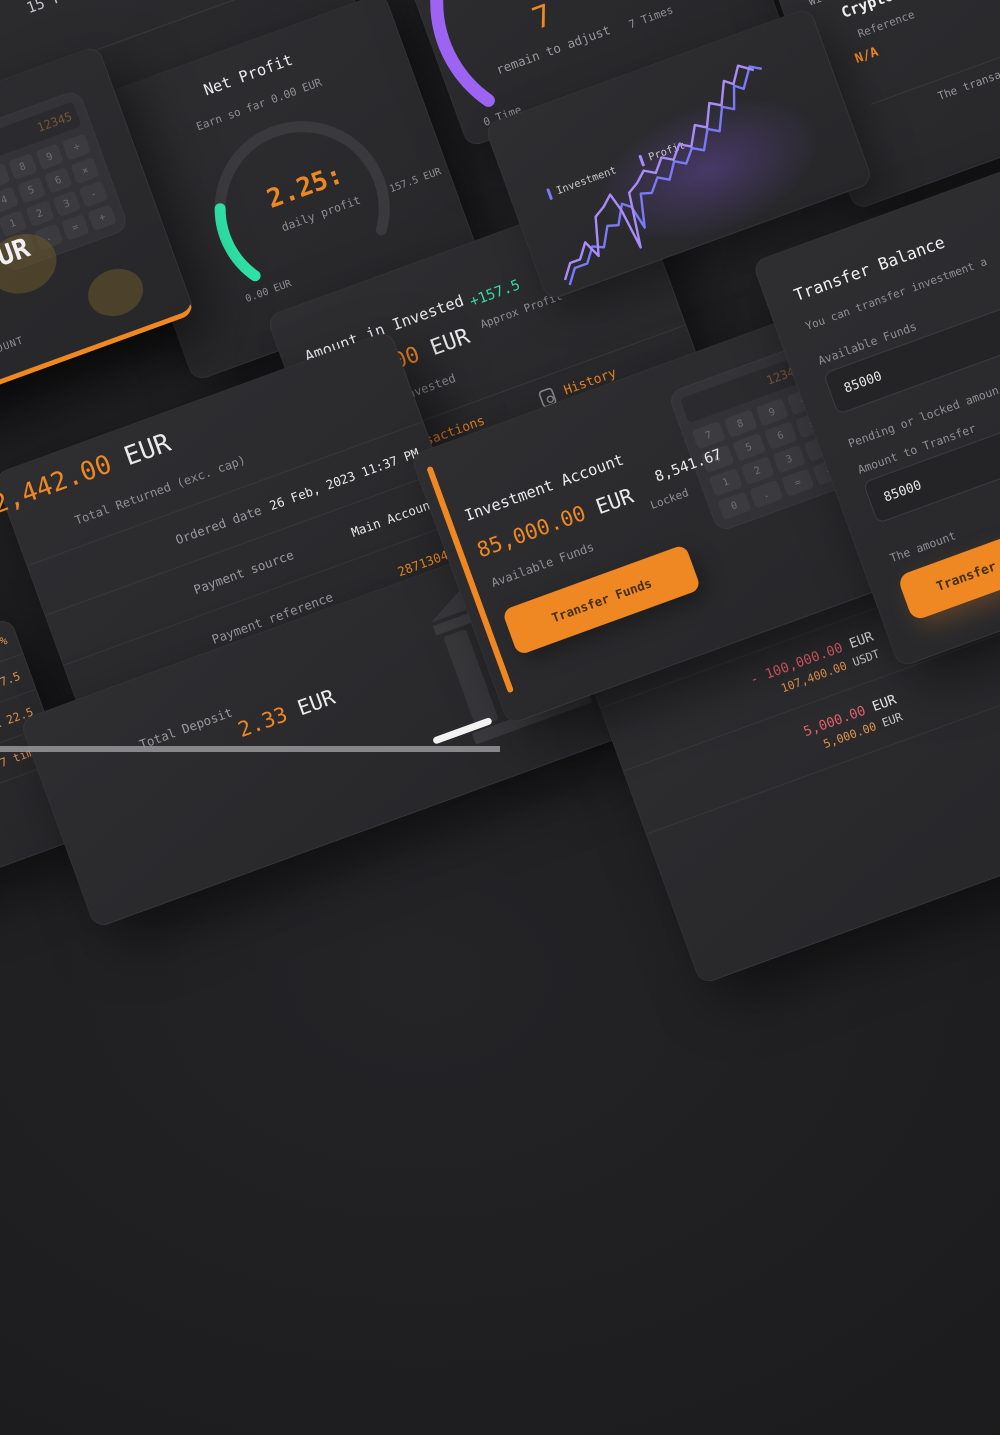 The width and height of the screenshot is (1000, 1435). I want to click on chart-series-investment, so click(665, 174).